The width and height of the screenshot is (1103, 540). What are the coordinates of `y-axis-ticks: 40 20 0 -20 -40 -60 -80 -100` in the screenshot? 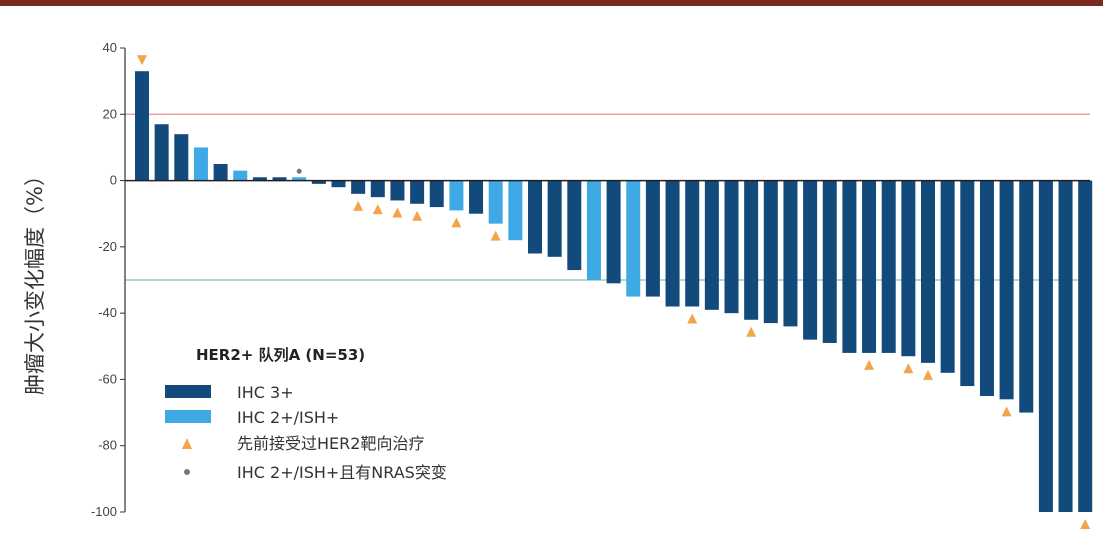 It's located at (108, 279).